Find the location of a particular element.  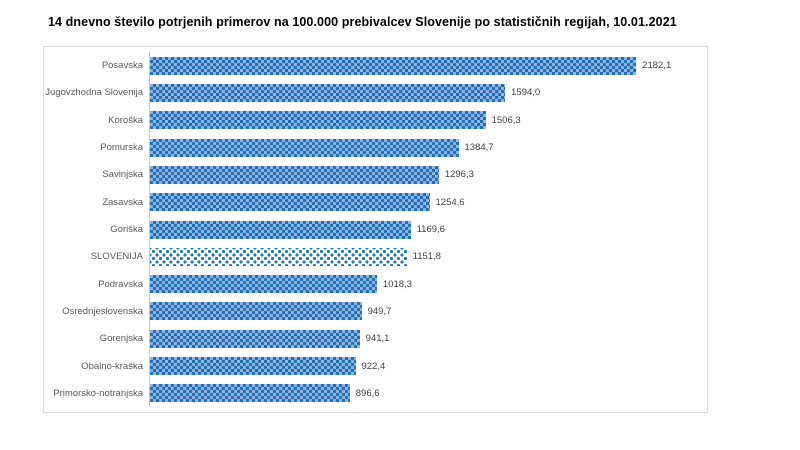

bar-area: 1254,6 is located at coordinates (428, 202).